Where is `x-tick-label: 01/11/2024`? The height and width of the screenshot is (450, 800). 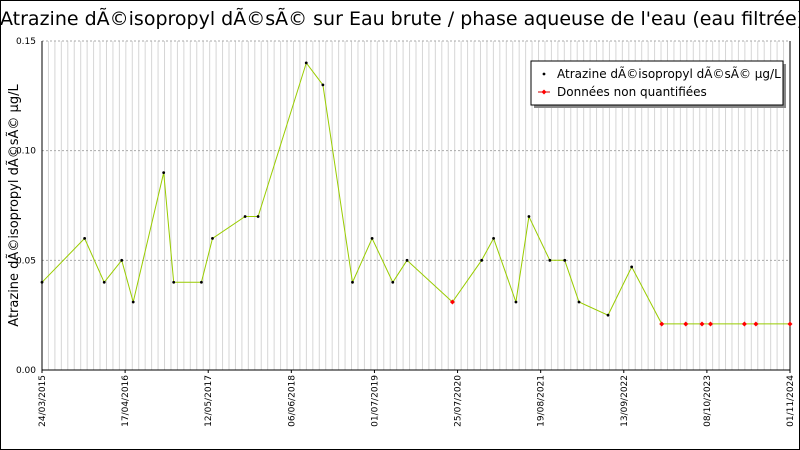
x-tick-label: 01/11/2024 is located at coordinates (791, 401).